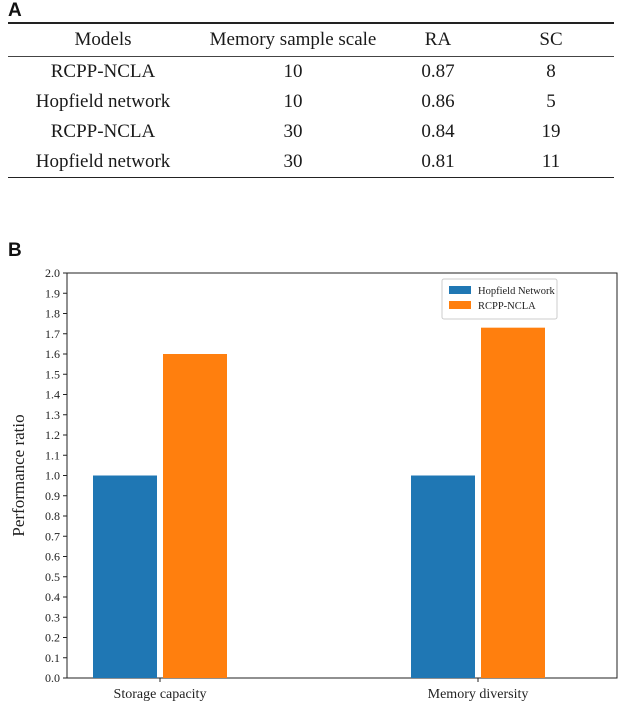 The width and height of the screenshot is (624, 704). I want to click on y-tick-label: 1.1, so click(52, 455).